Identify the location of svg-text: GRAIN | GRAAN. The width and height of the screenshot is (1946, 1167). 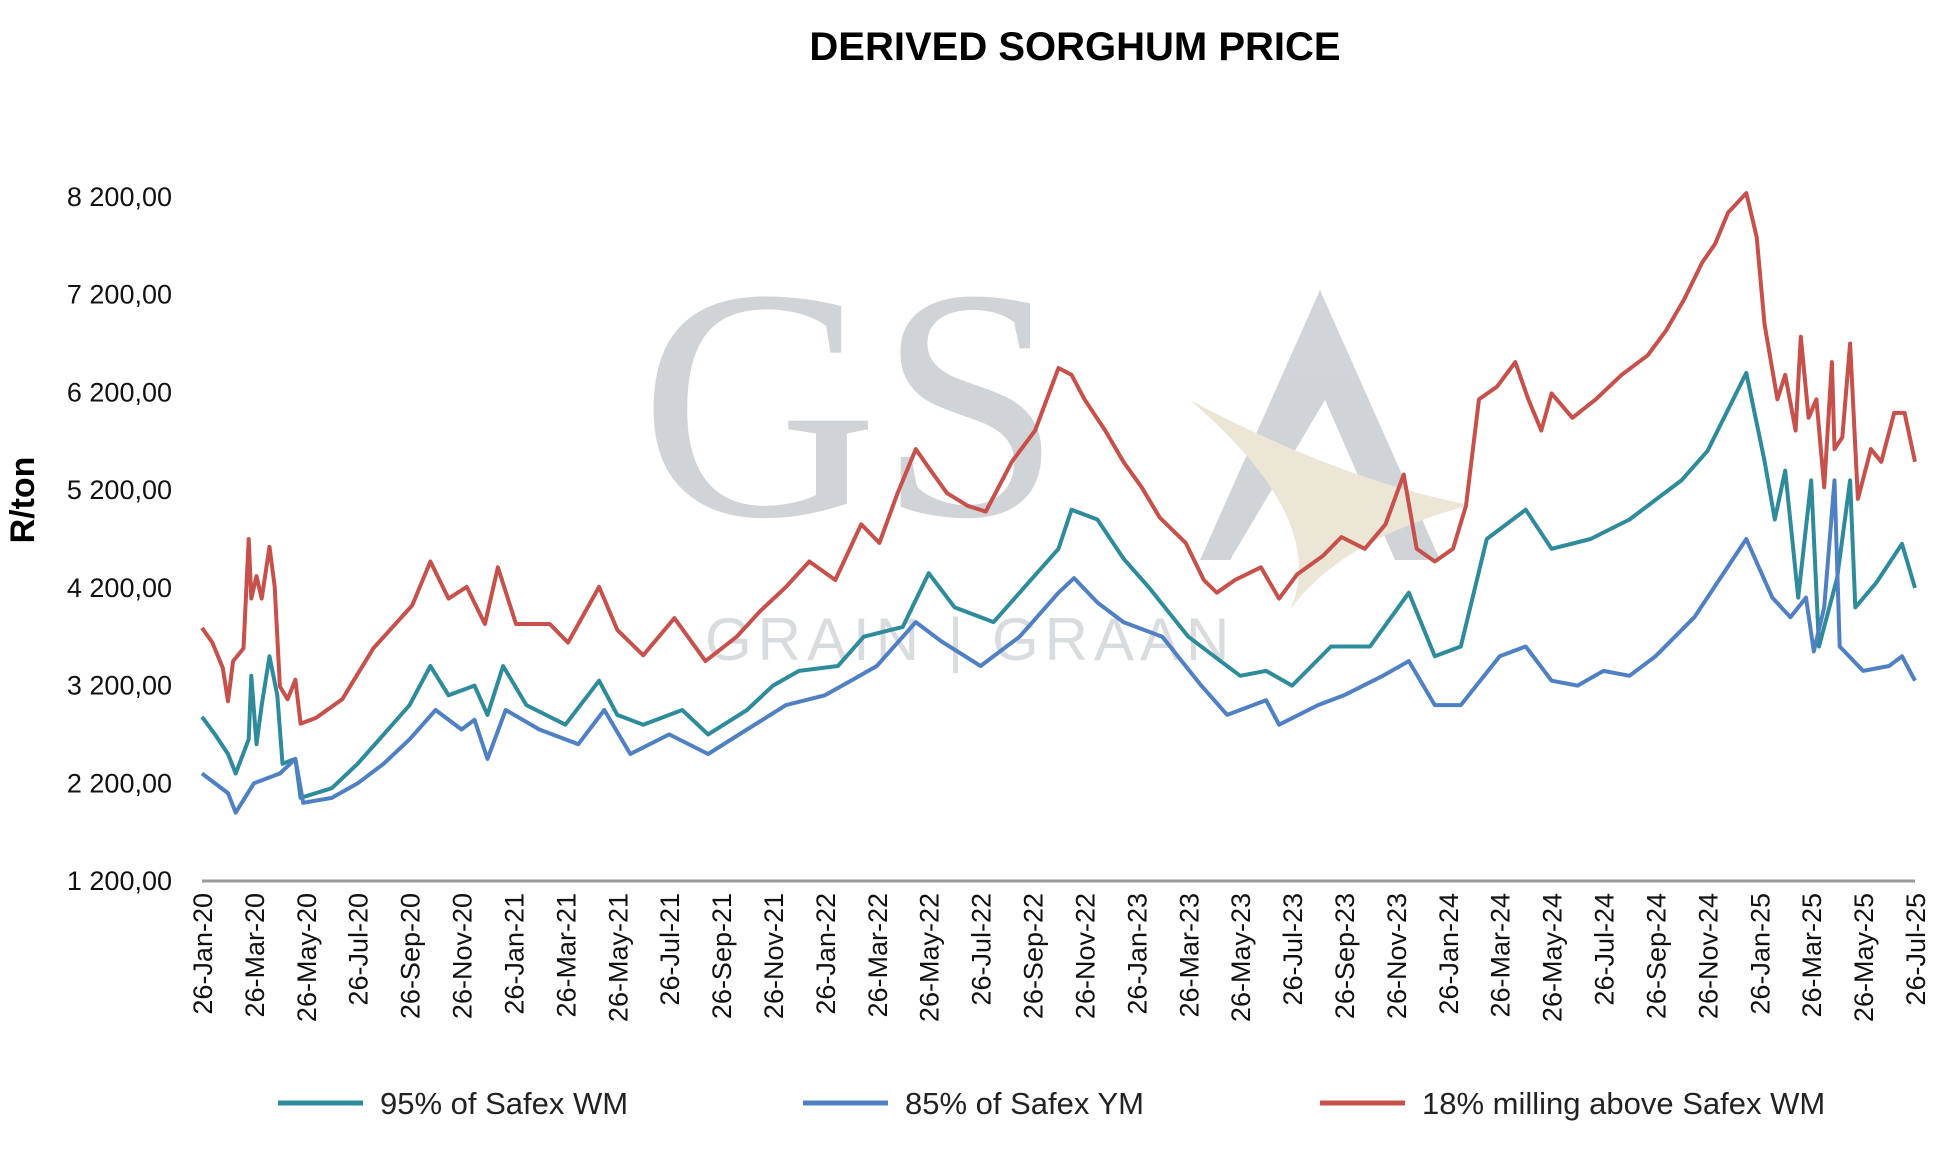
(970, 639).